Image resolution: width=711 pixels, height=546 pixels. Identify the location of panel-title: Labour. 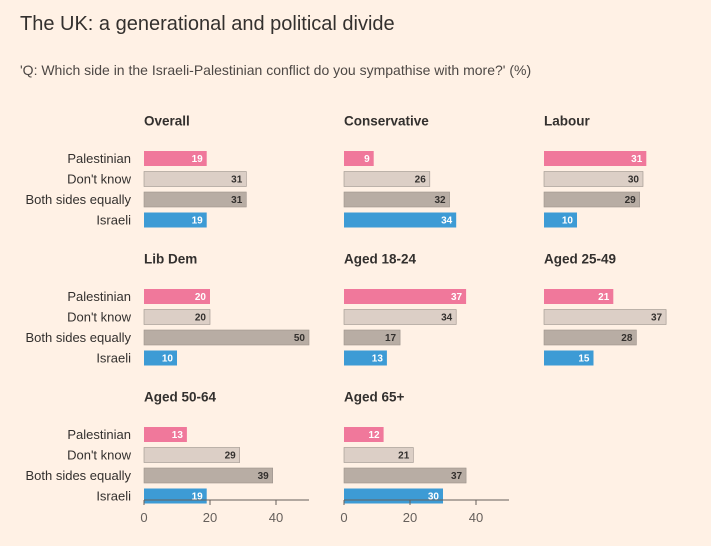
(567, 121).